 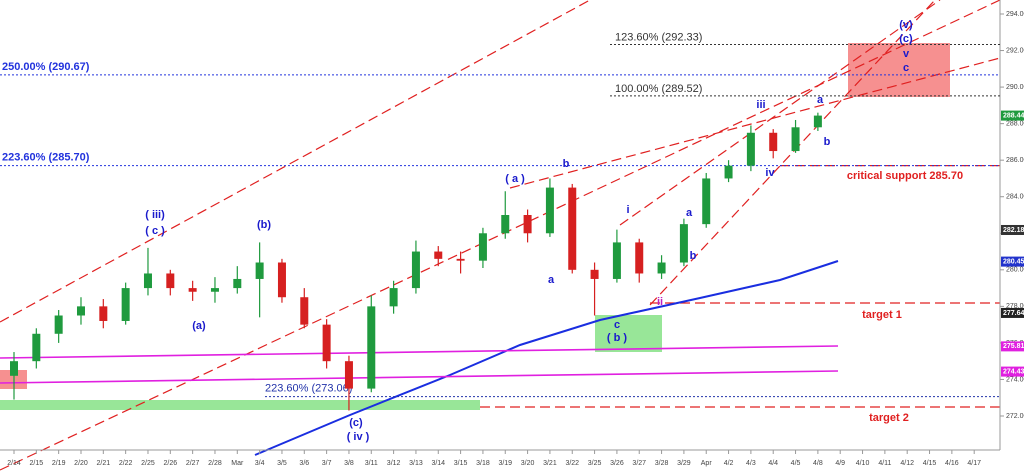 I want to click on x-tick-label: 2/19, so click(x=59, y=463).